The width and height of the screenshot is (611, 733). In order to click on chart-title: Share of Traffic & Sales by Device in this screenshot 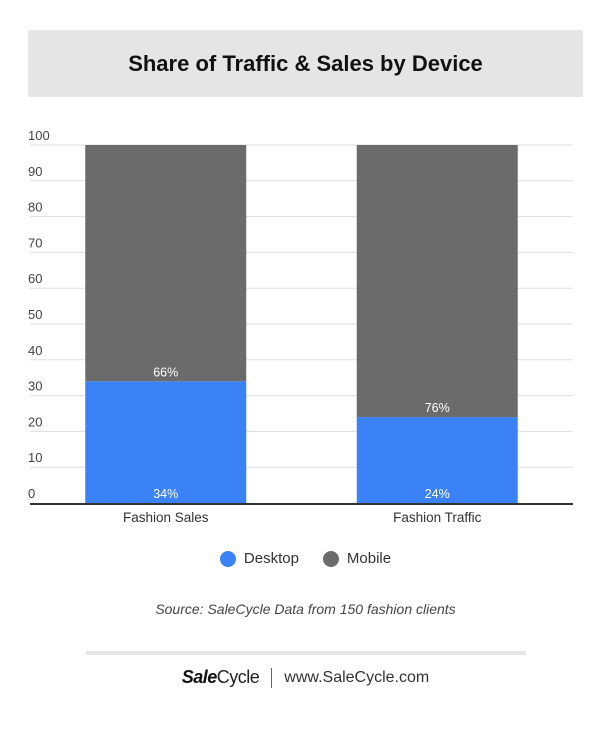, I will do `click(305, 63)`.